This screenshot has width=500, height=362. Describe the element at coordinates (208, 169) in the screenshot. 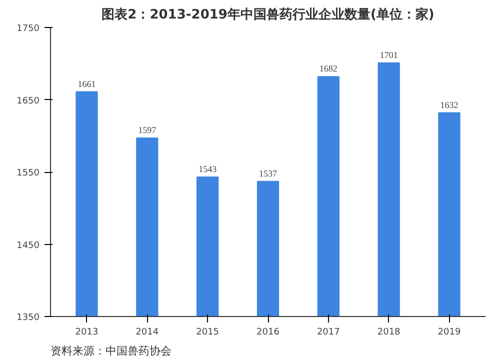

I see `data-label: 1543` at that location.